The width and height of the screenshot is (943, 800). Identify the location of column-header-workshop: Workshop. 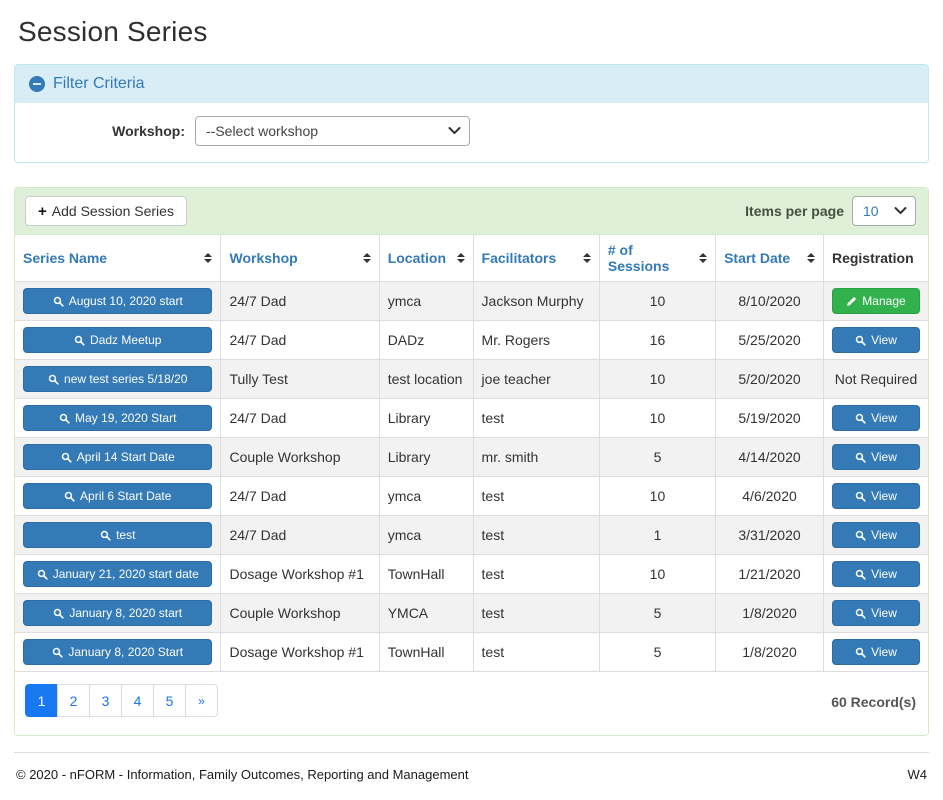
(300, 258).